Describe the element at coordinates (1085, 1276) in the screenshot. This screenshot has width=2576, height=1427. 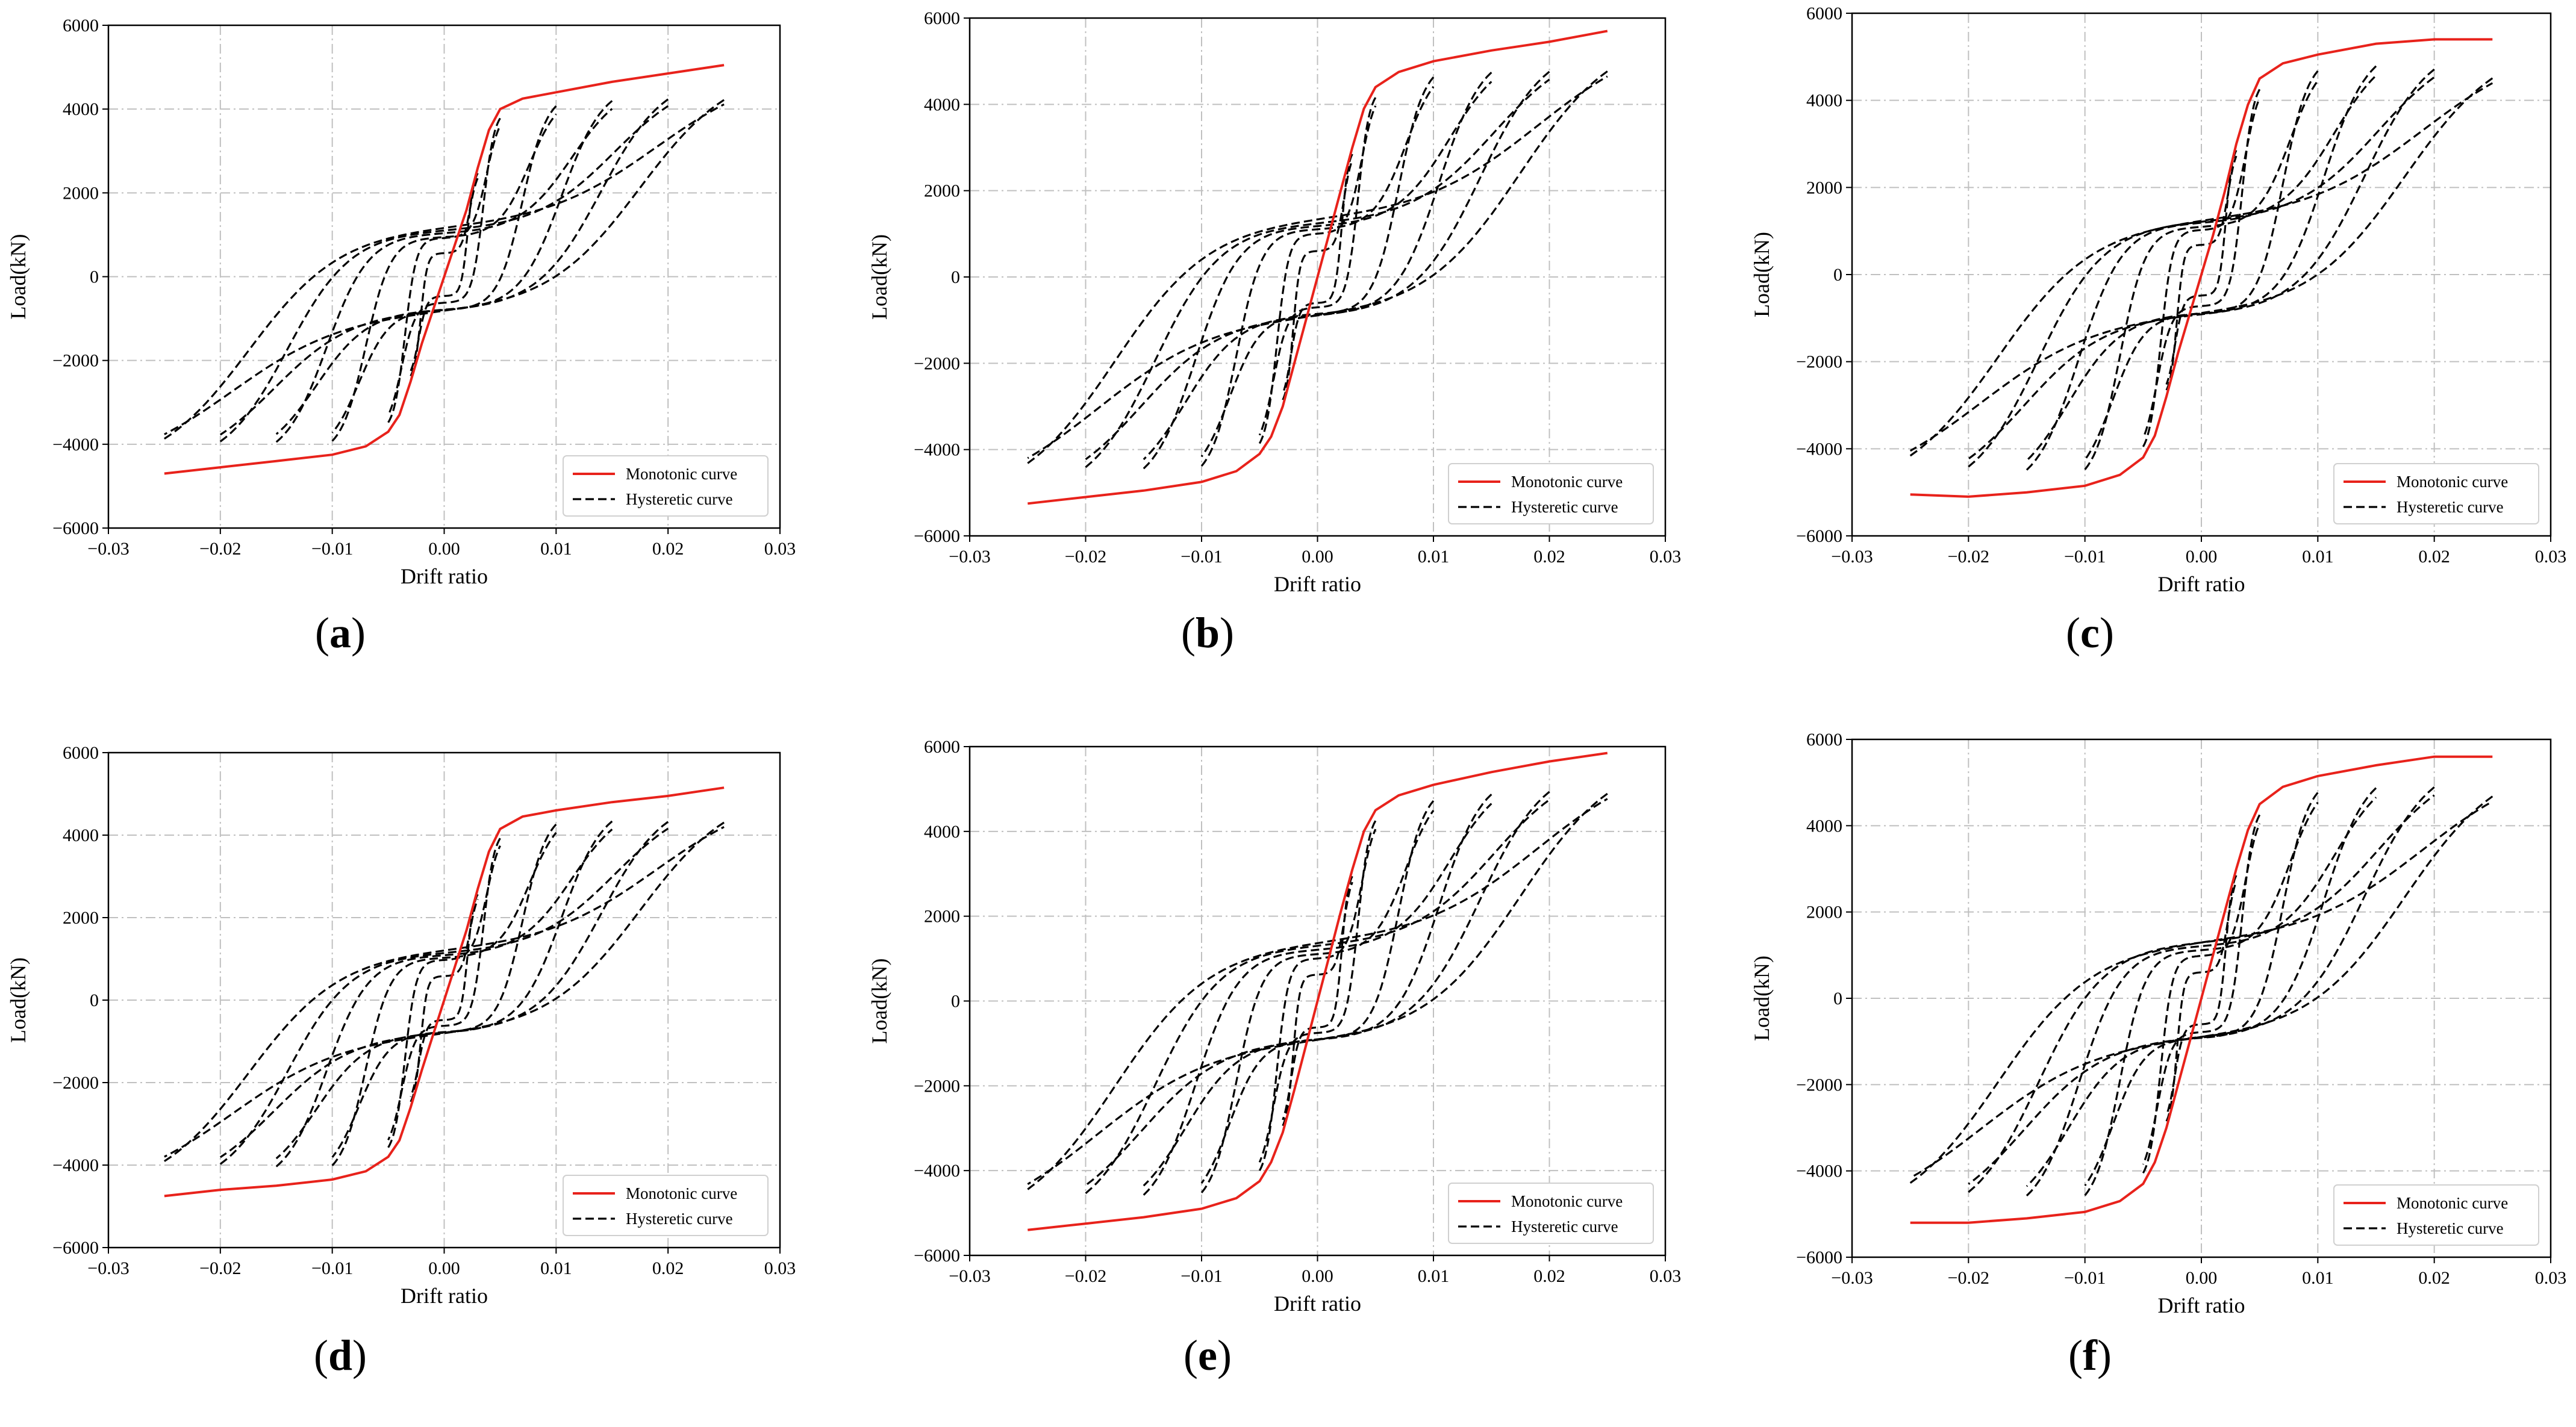
I see `x-tick-label: −0.02` at that location.